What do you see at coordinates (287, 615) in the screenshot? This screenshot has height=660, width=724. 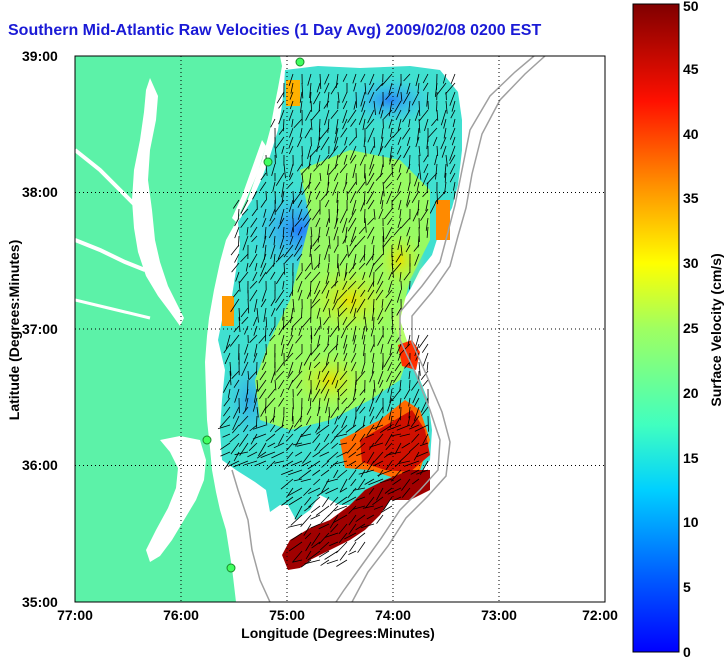 I see `x-tick-label: 75:00` at bounding box center [287, 615].